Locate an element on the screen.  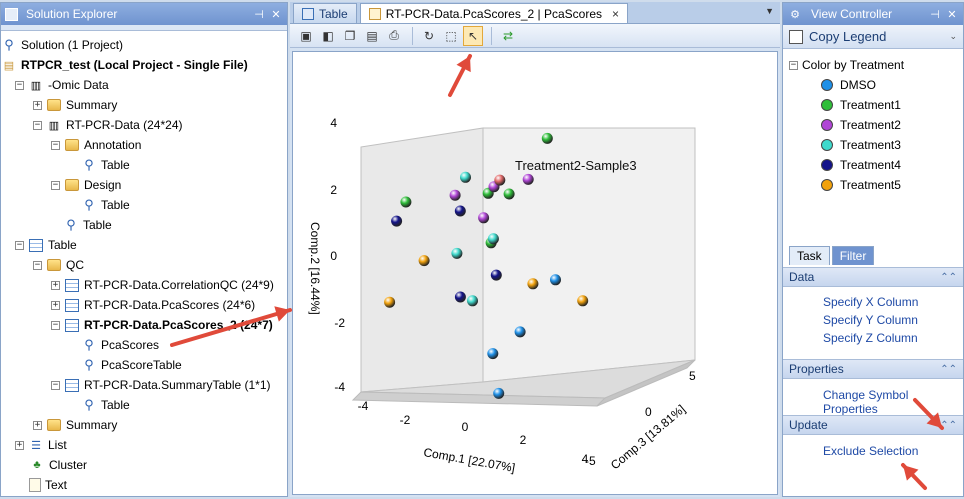
exclude-selection-link: Exclude Selection is located at coordinates (871, 451).